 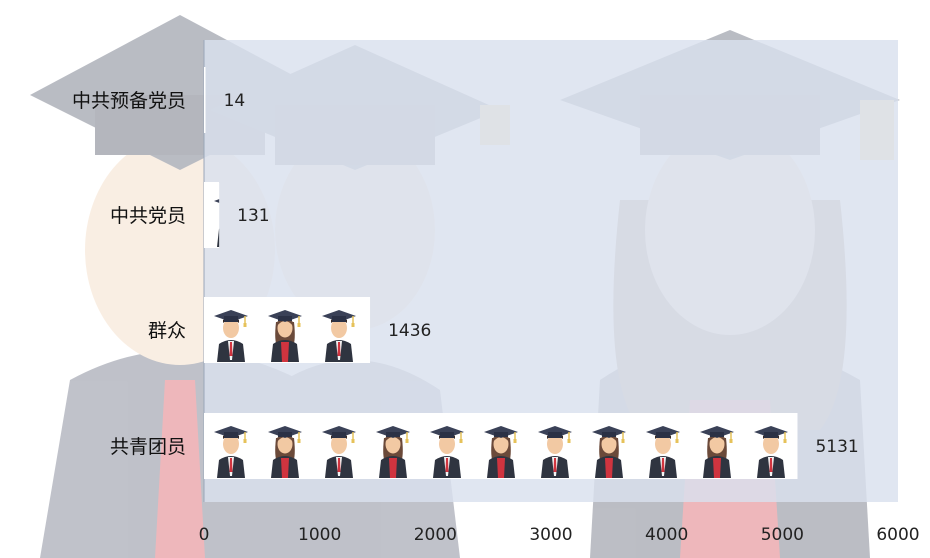 What do you see at coordinates (435, 535) in the screenshot?
I see `x-tick-label: 2000` at bounding box center [435, 535].